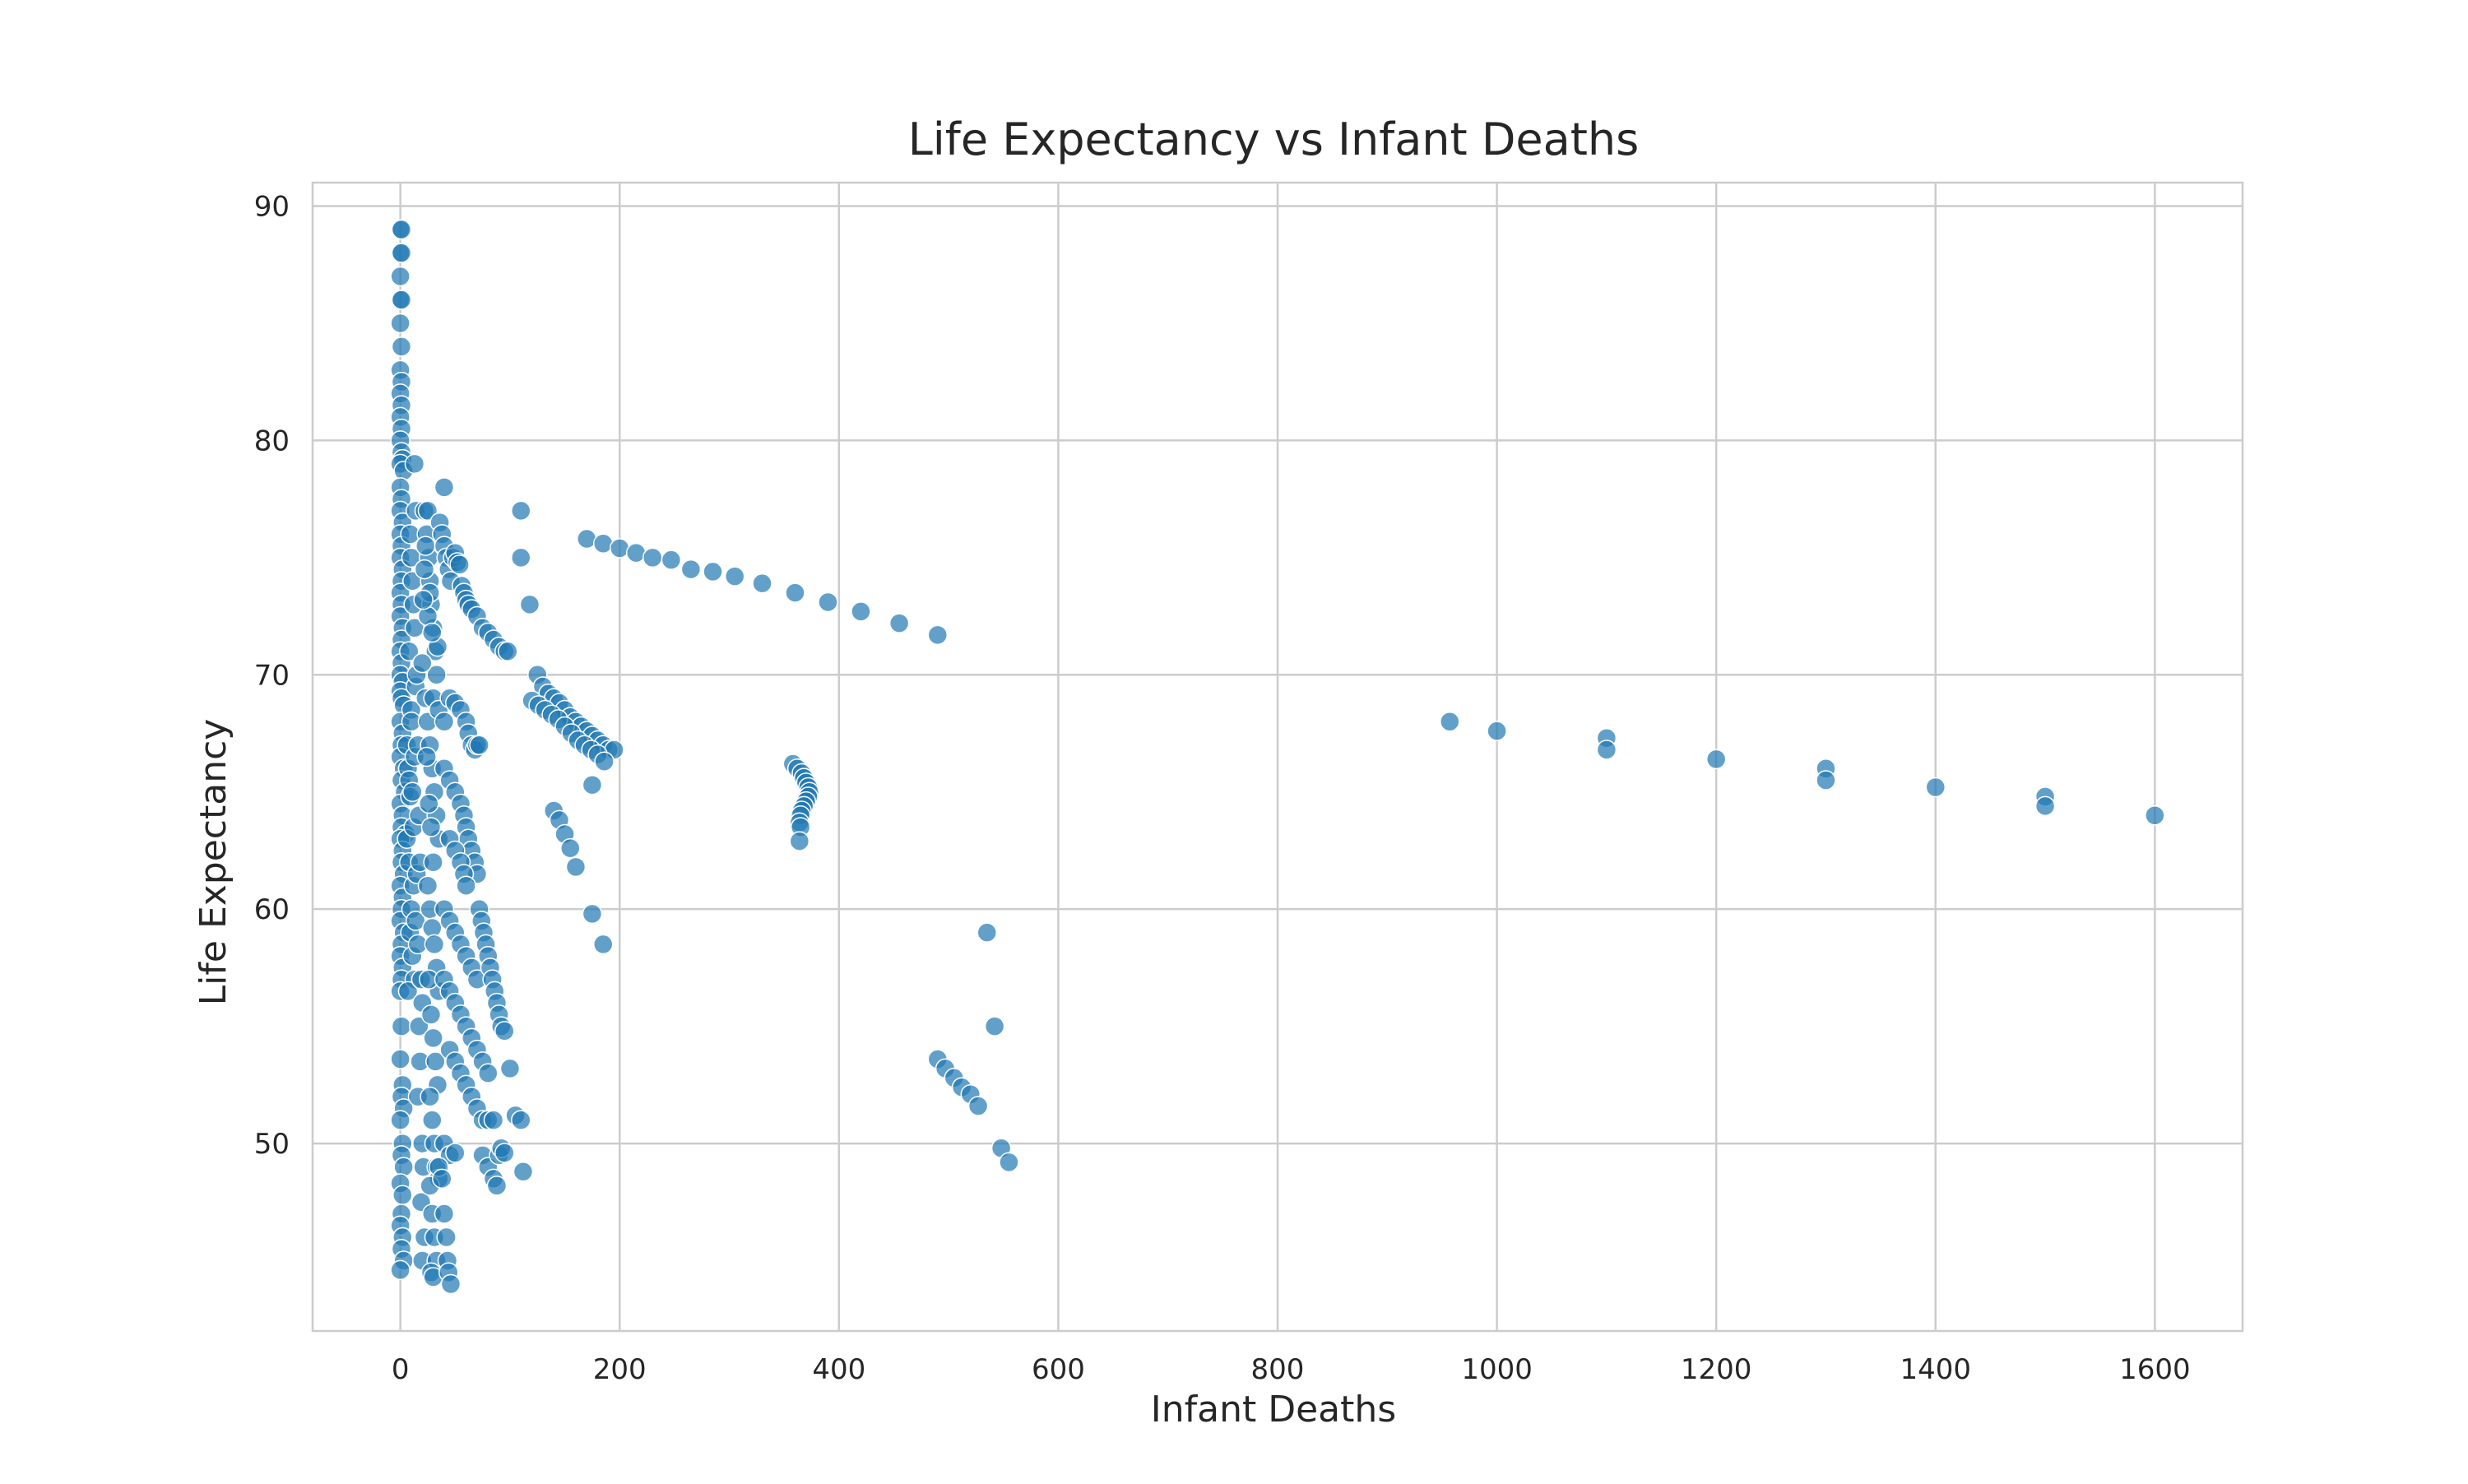 Image resolution: width=2468 pixels, height=1484 pixels. Describe the element at coordinates (620, 1369) in the screenshot. I see `x-tick-label: 200` at that location.